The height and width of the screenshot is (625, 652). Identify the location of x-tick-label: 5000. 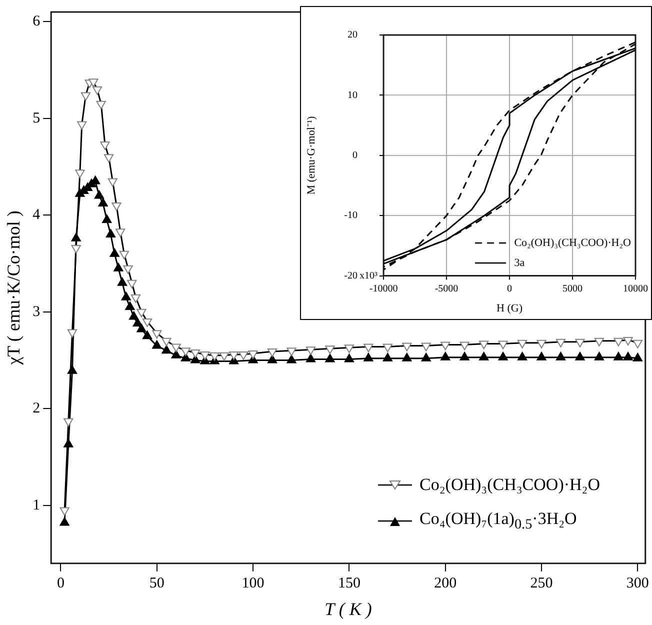
(572, 288).